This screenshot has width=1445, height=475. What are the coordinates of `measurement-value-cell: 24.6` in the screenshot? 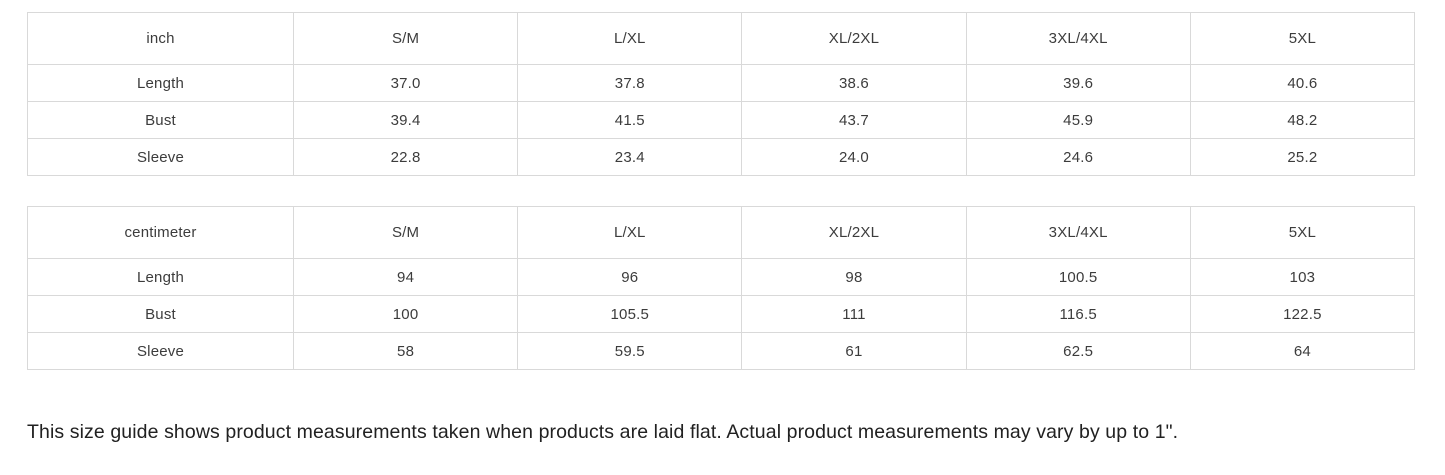 It's located at (1078, 157).